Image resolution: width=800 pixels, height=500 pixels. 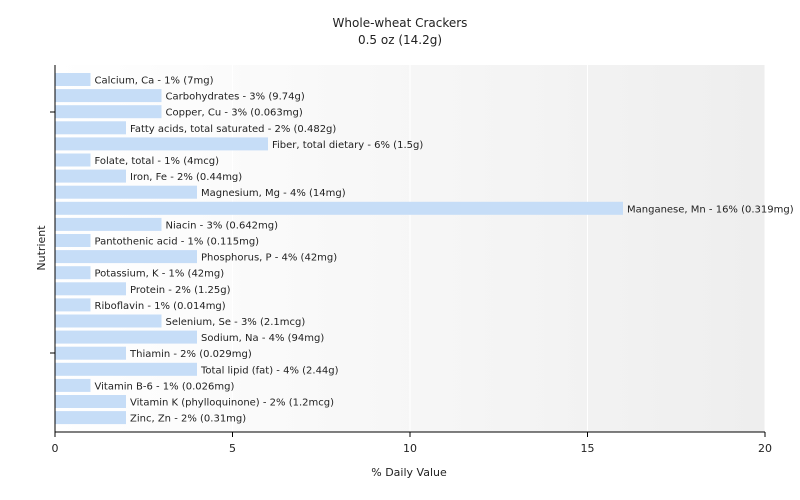 What do you see at coordinates (188, 419) in the screenshot?
I see `bar-label: Zinc, Zn - 2% (0.31mg)` at bounding box center [188, 419].